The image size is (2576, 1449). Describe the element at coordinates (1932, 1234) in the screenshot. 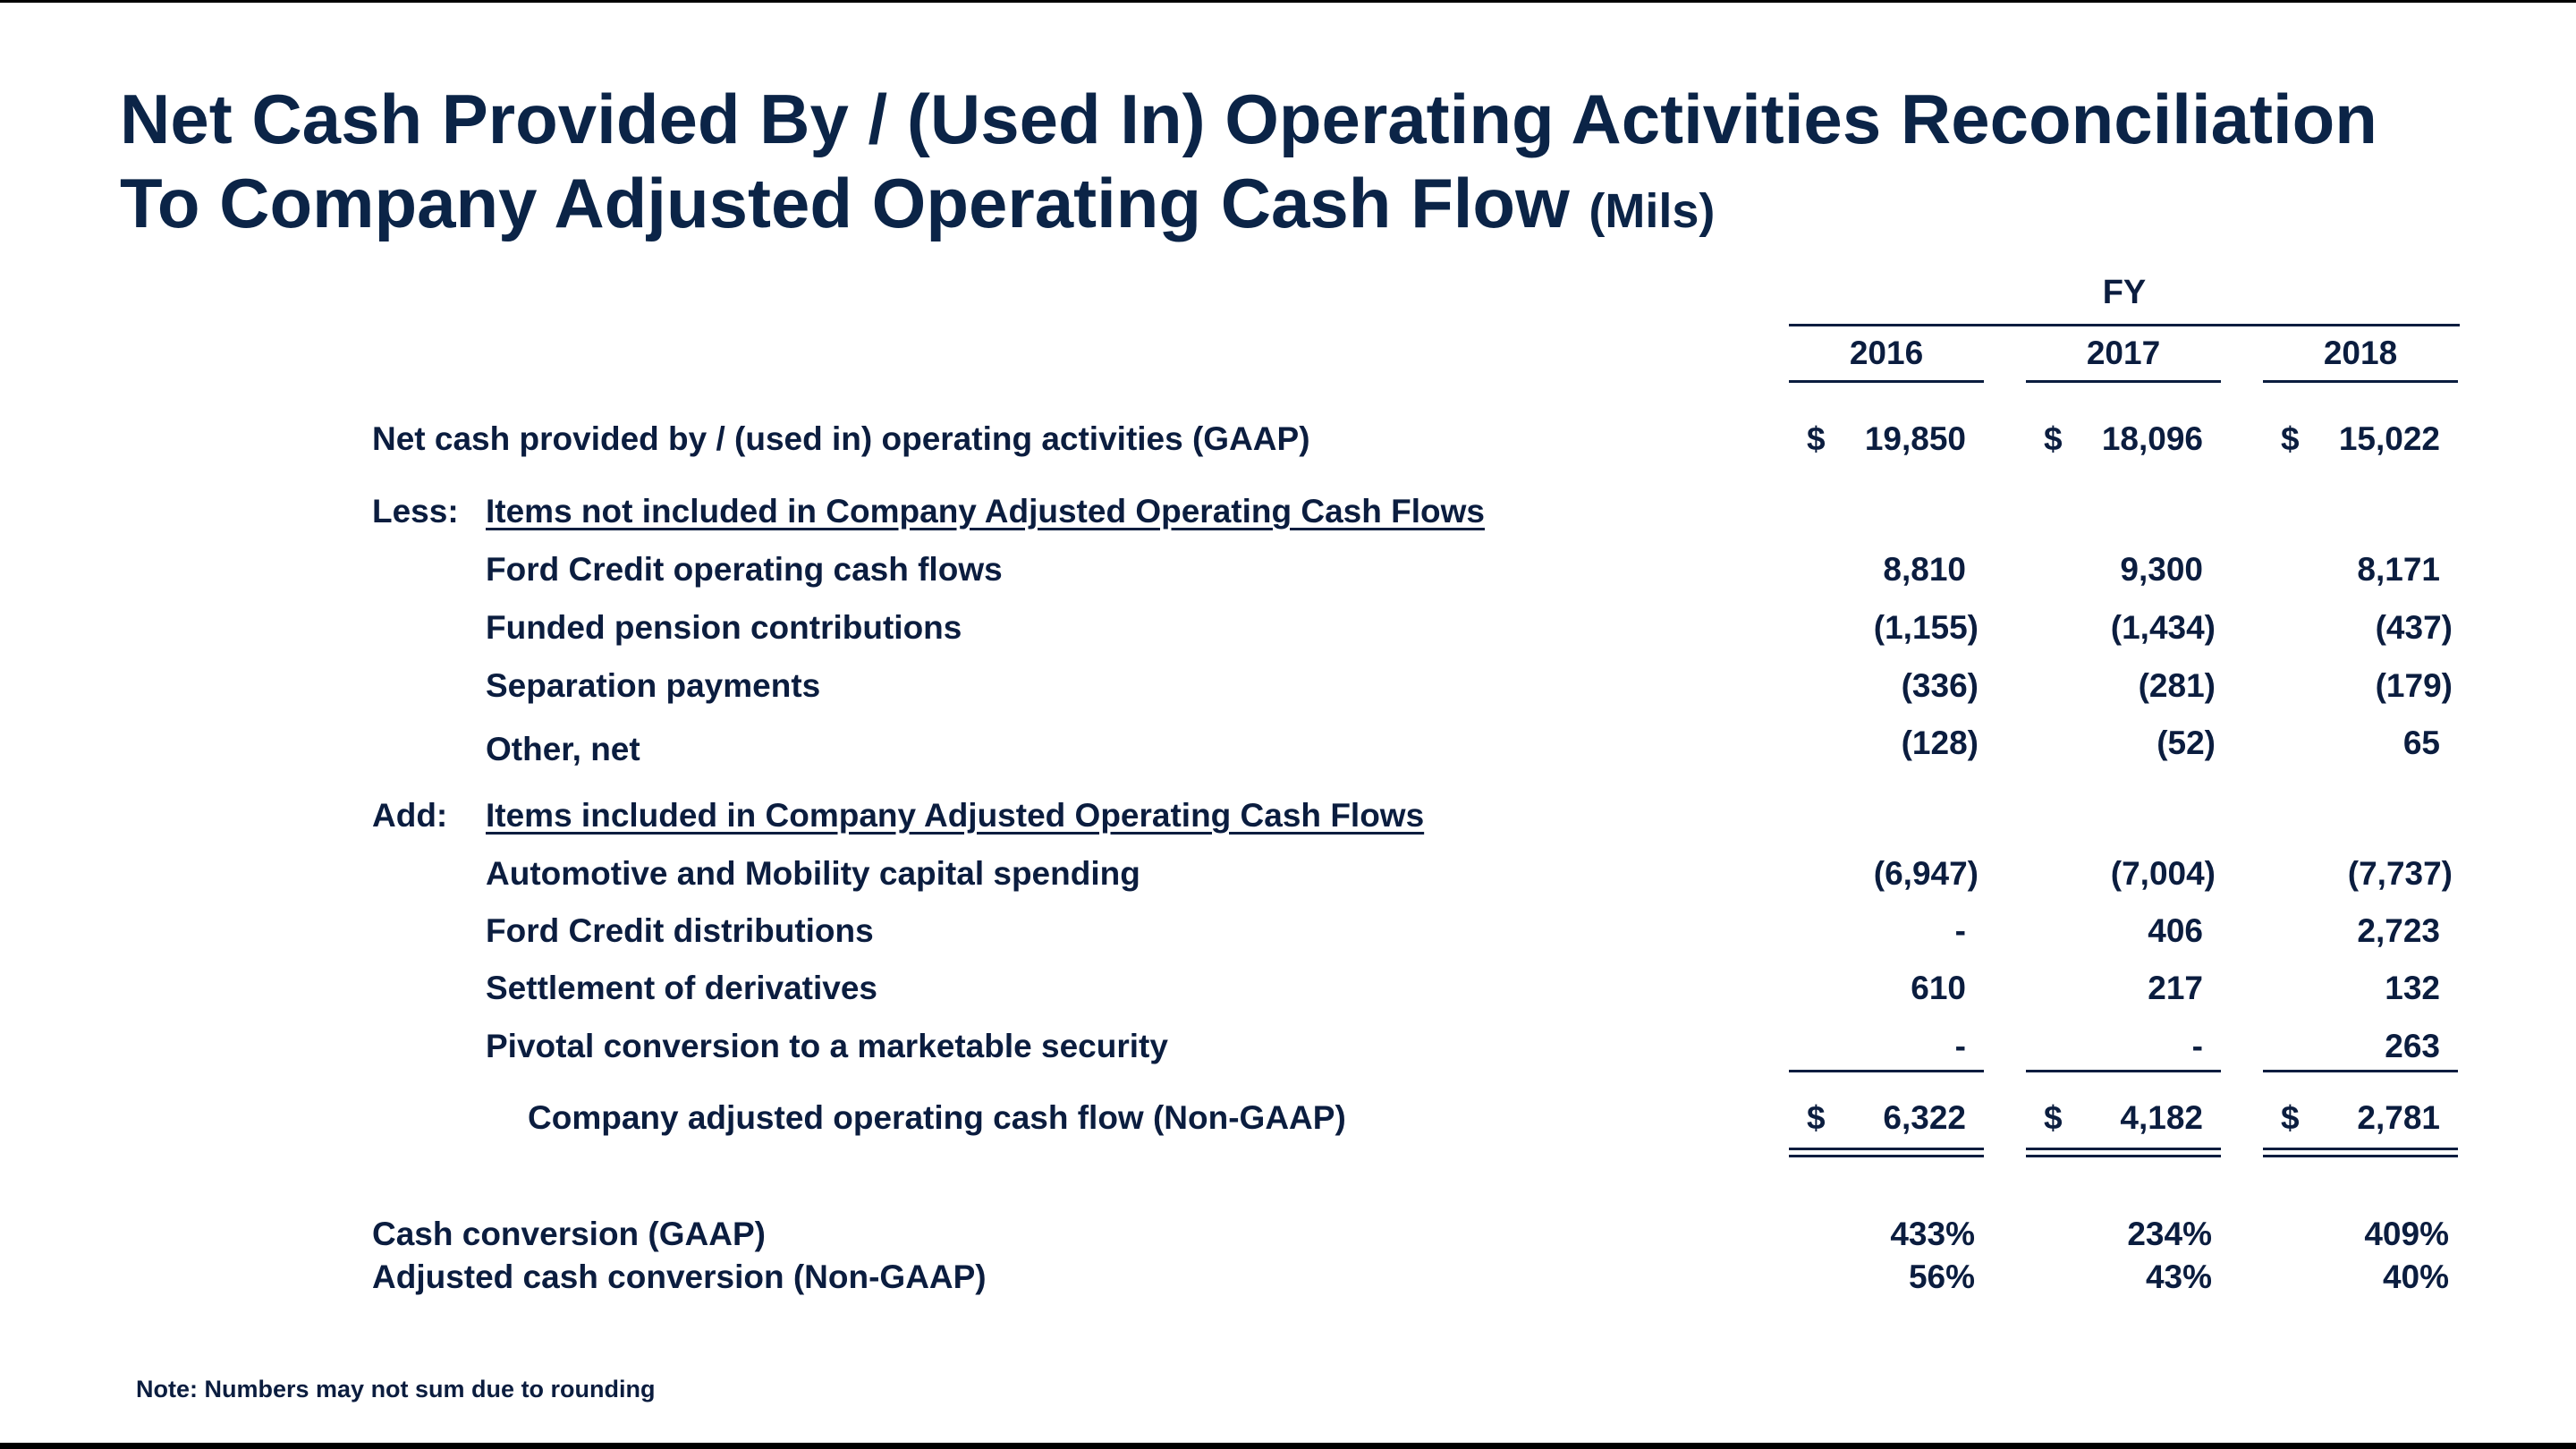

I see `value-cash-conv-2016: 433%` at that location.